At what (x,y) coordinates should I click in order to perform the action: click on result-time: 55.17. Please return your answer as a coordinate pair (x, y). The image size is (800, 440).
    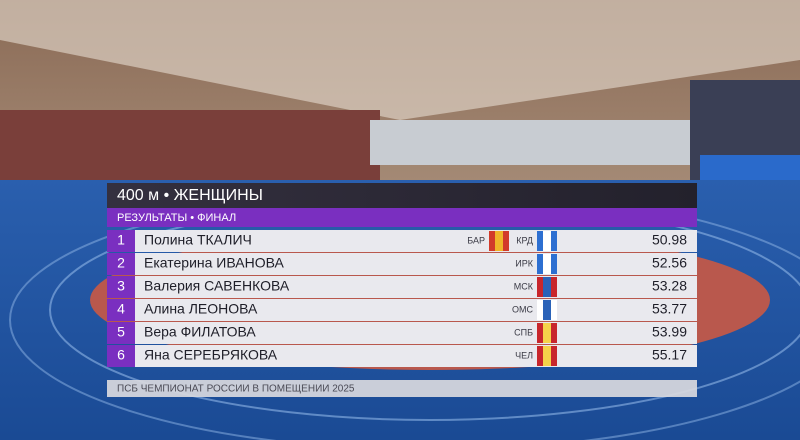
    Looking at the image, I should click on (669, 355).